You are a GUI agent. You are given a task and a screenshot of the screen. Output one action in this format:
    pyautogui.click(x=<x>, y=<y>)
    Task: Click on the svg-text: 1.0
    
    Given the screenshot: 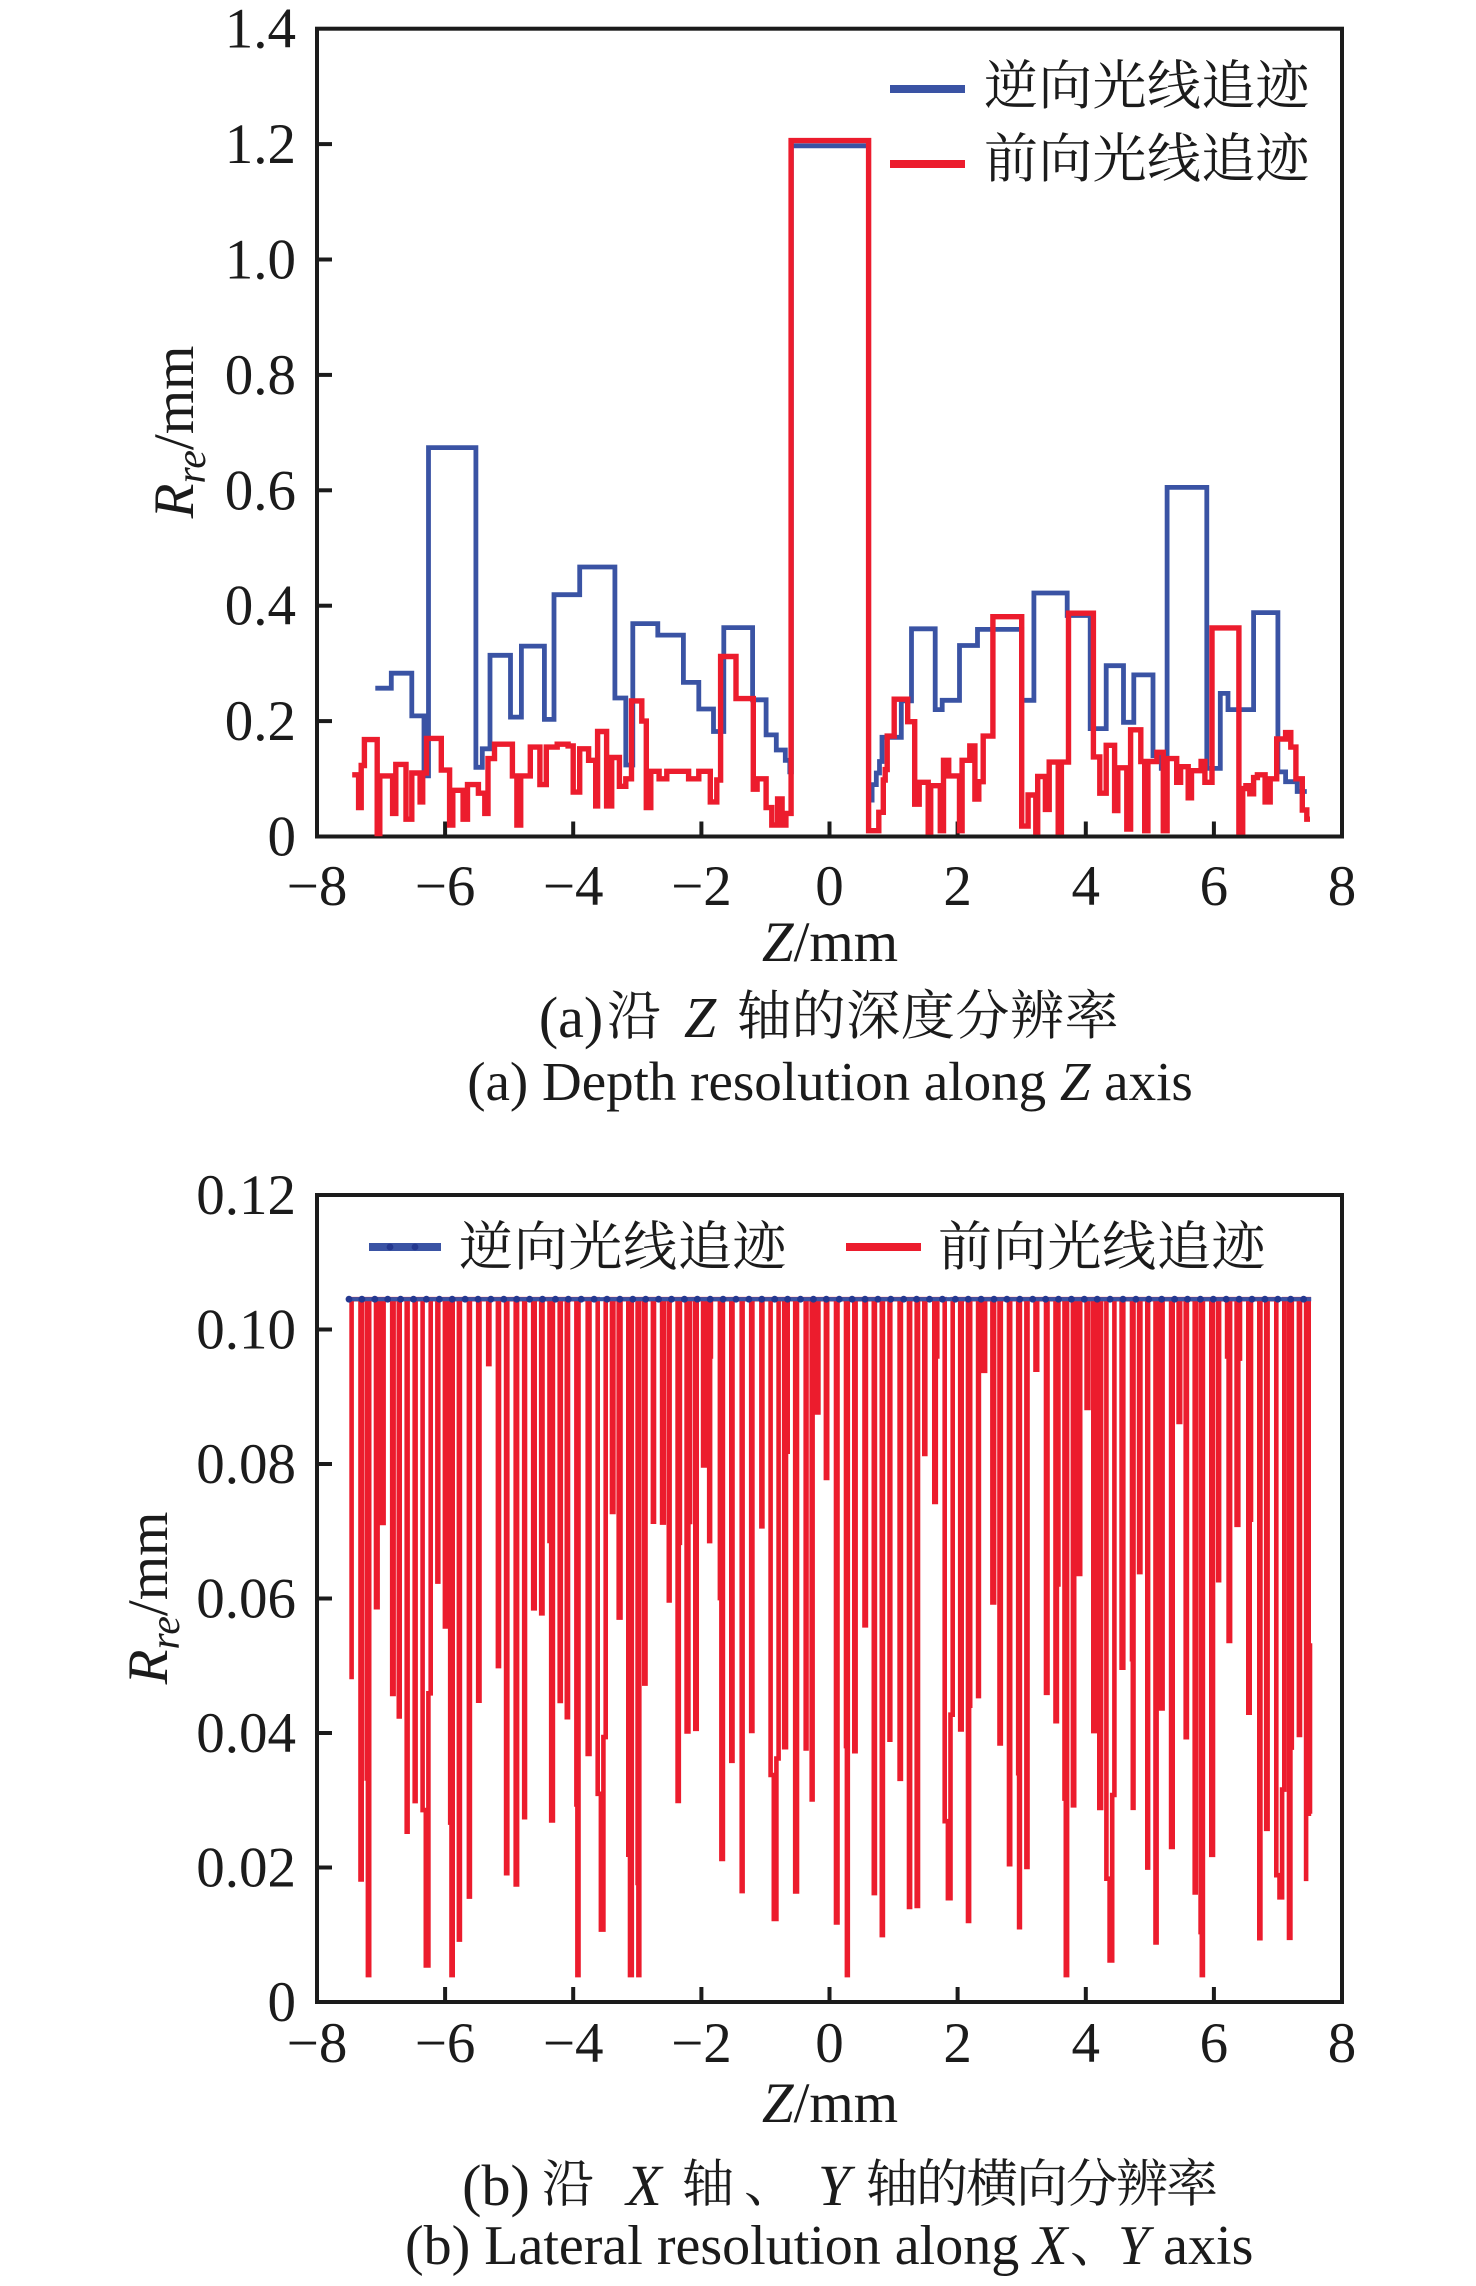 What is the action you would take?
    pyautogui.click(x=260, y=260)
    